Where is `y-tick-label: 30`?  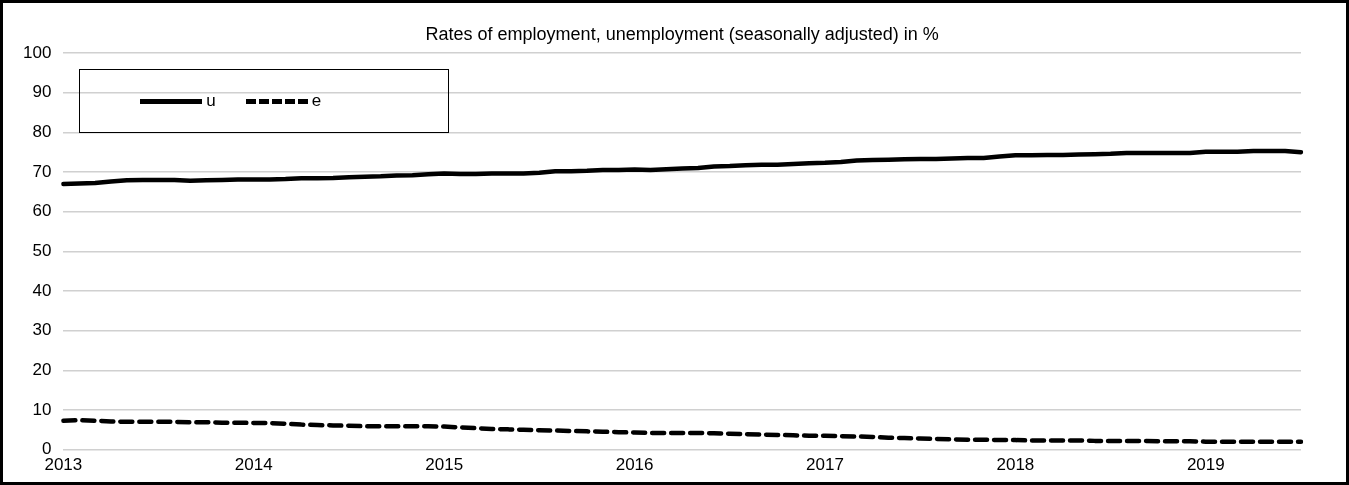
y-tick-label: 30 is located at coordinates (42, 330).